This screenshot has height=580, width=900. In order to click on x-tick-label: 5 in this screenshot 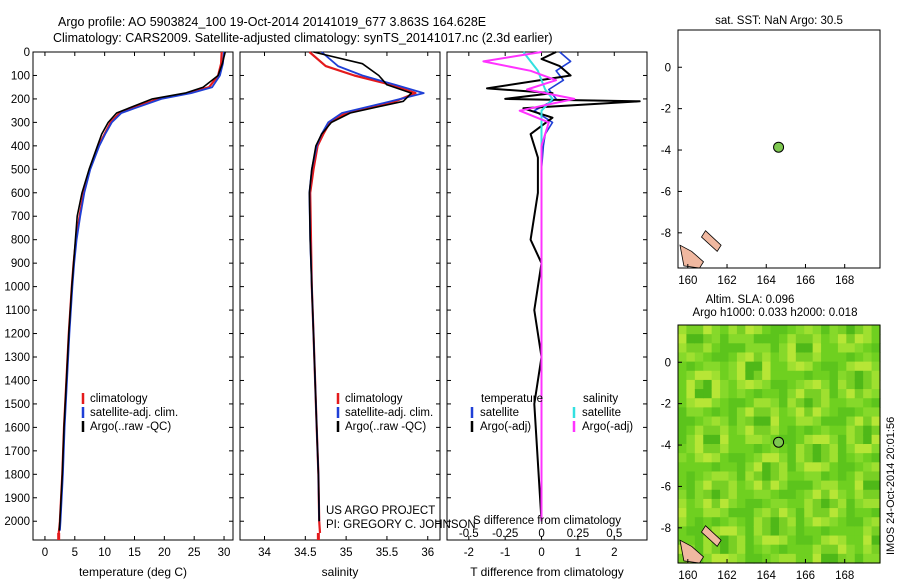, I will do `click(75, 553)`.